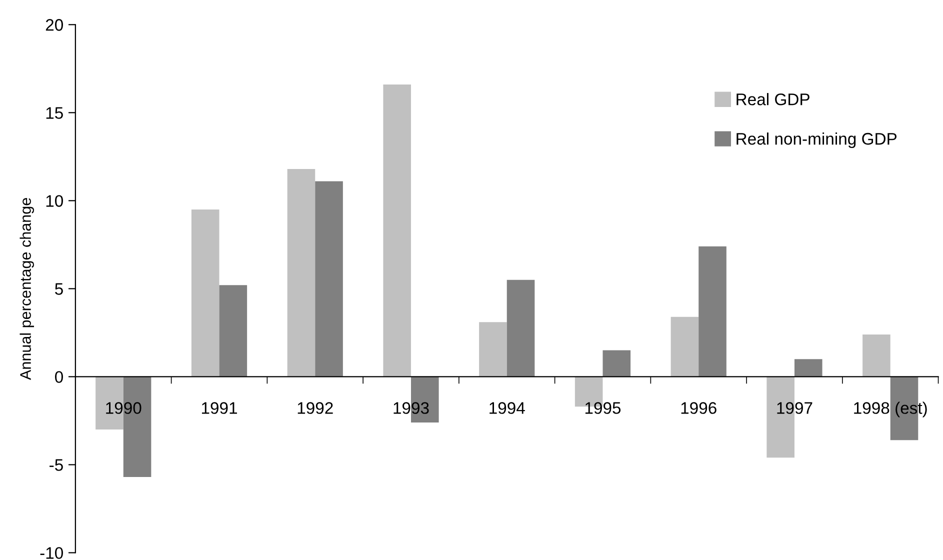  What do you see at coordinates (51, 553) in the screenshot?
I see `y-tick-label: -10` at bounding box center [51, 553].